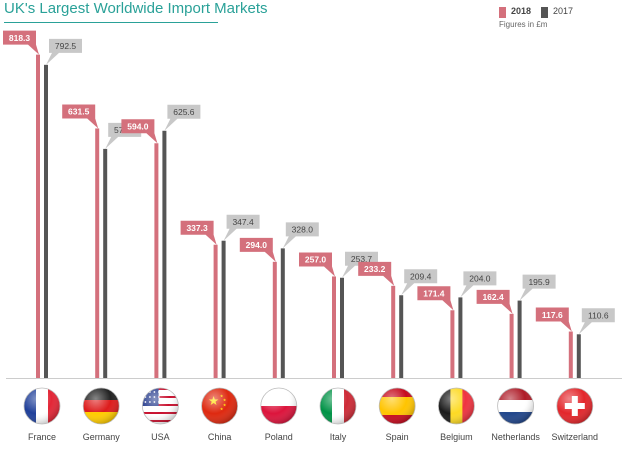  What do you see at coordinates (220, 437) in the screenshot?
I see `category-label: China` at bounding box center [220, 437].